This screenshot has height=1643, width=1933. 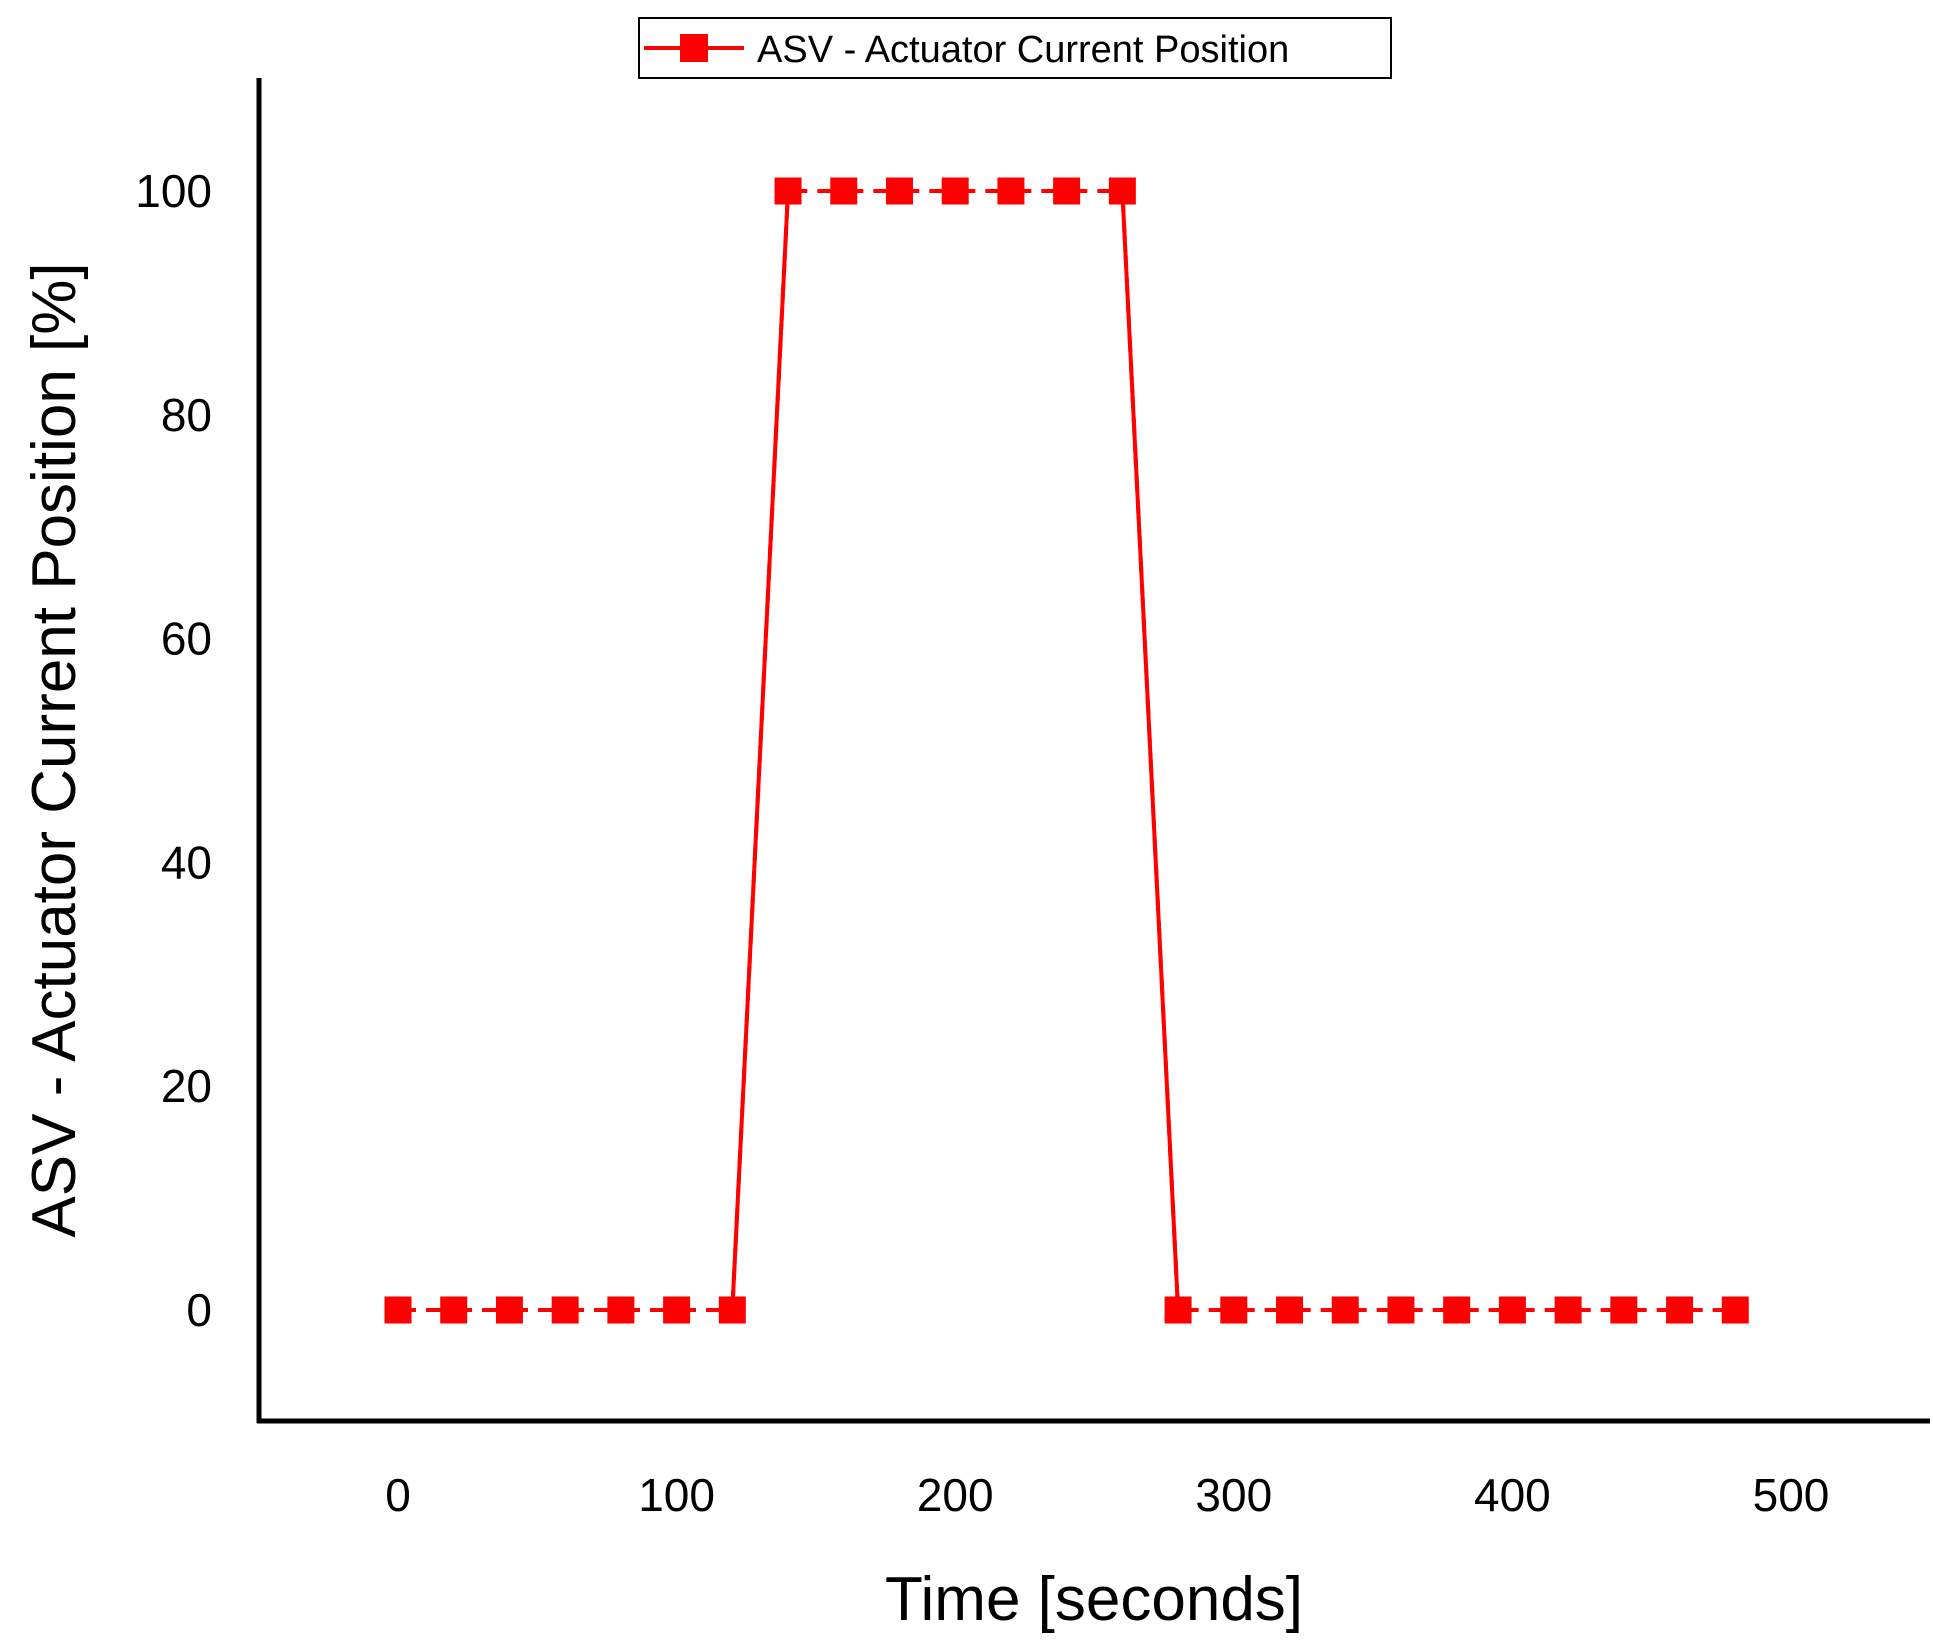 What do you see at coordinates (955, 1495) in the screenshot?
I see `x-tick-label: 200` at bounding box center [955, 1495].